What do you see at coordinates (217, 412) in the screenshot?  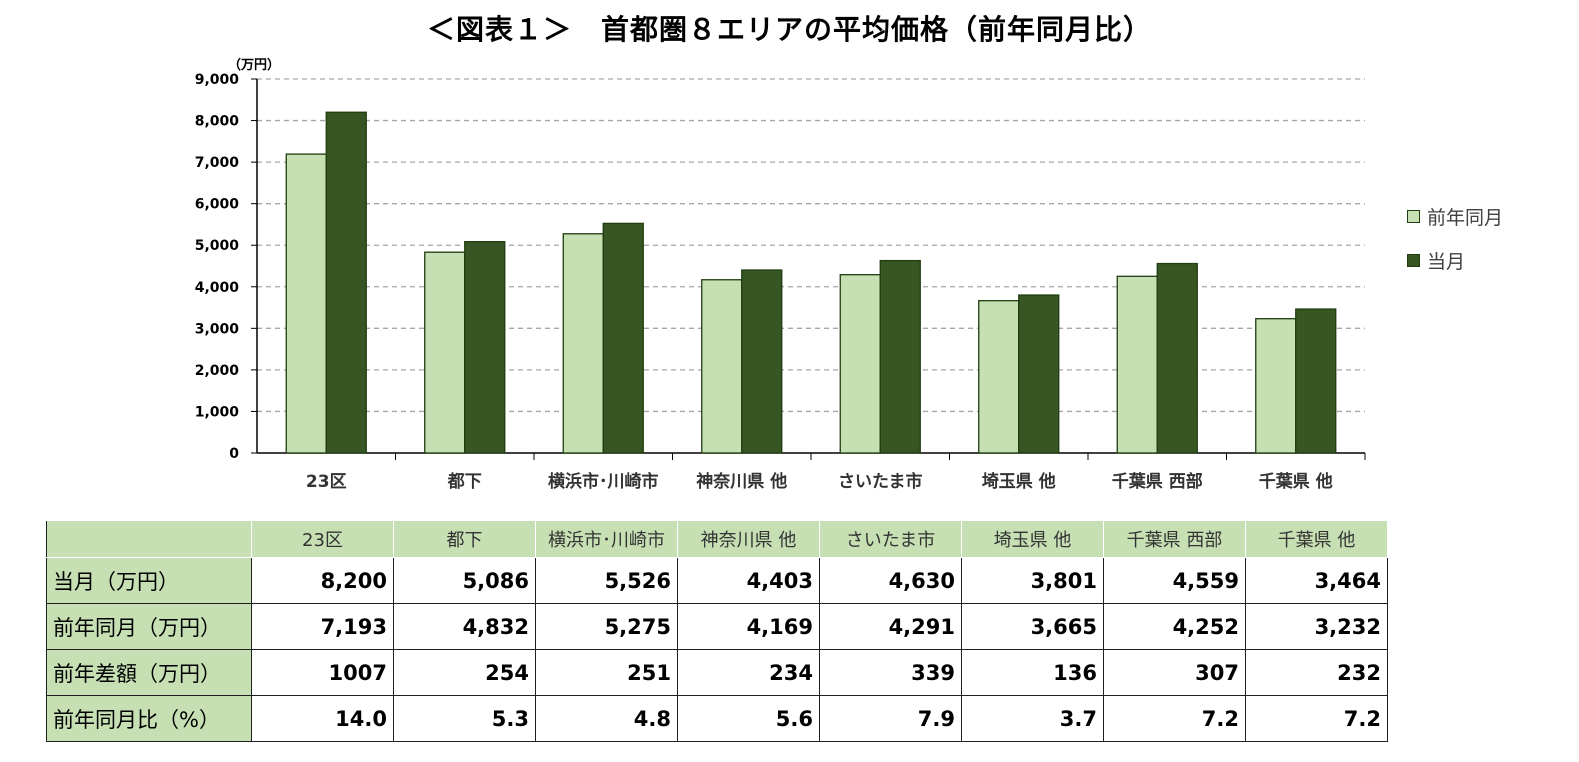 I see `y-tick-label: 1,000` at bounding box center [217, 412].